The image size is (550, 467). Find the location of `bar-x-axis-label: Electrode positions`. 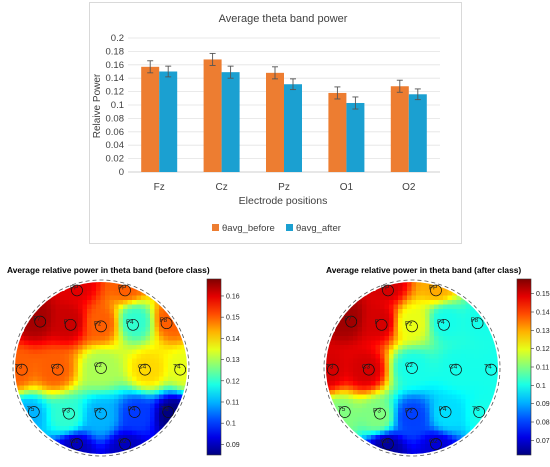

bar-x-axis-label: Electrode positions is located at coordinates (283, 201).